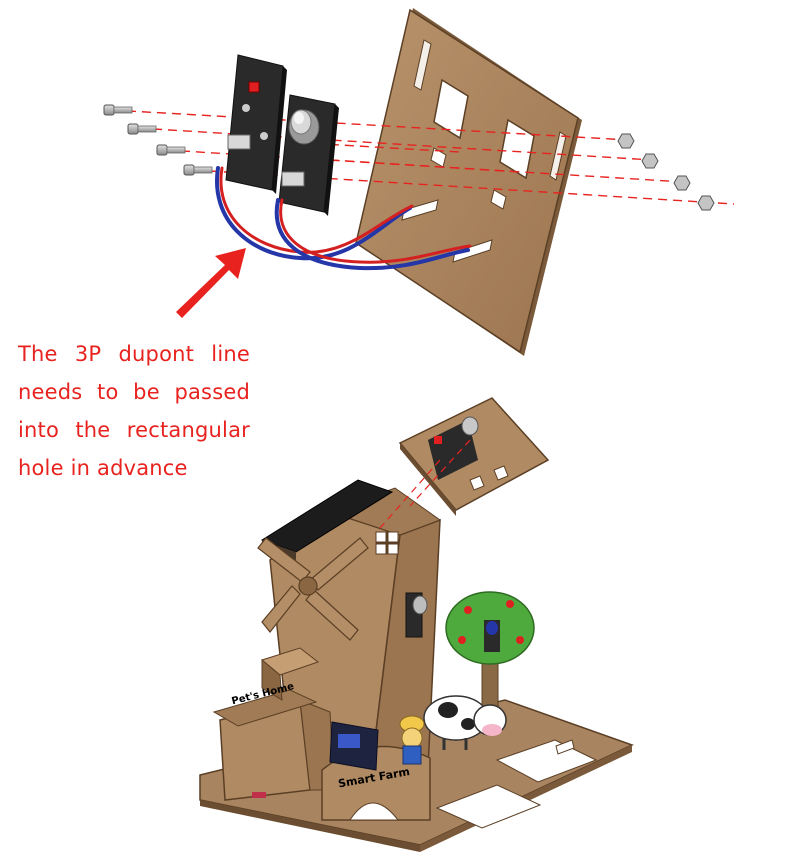 This screenshot has width=800, height=860. Describe the element at coordinates (425, 484) in the screenshot. I see `mount-guide-lines` at that location.